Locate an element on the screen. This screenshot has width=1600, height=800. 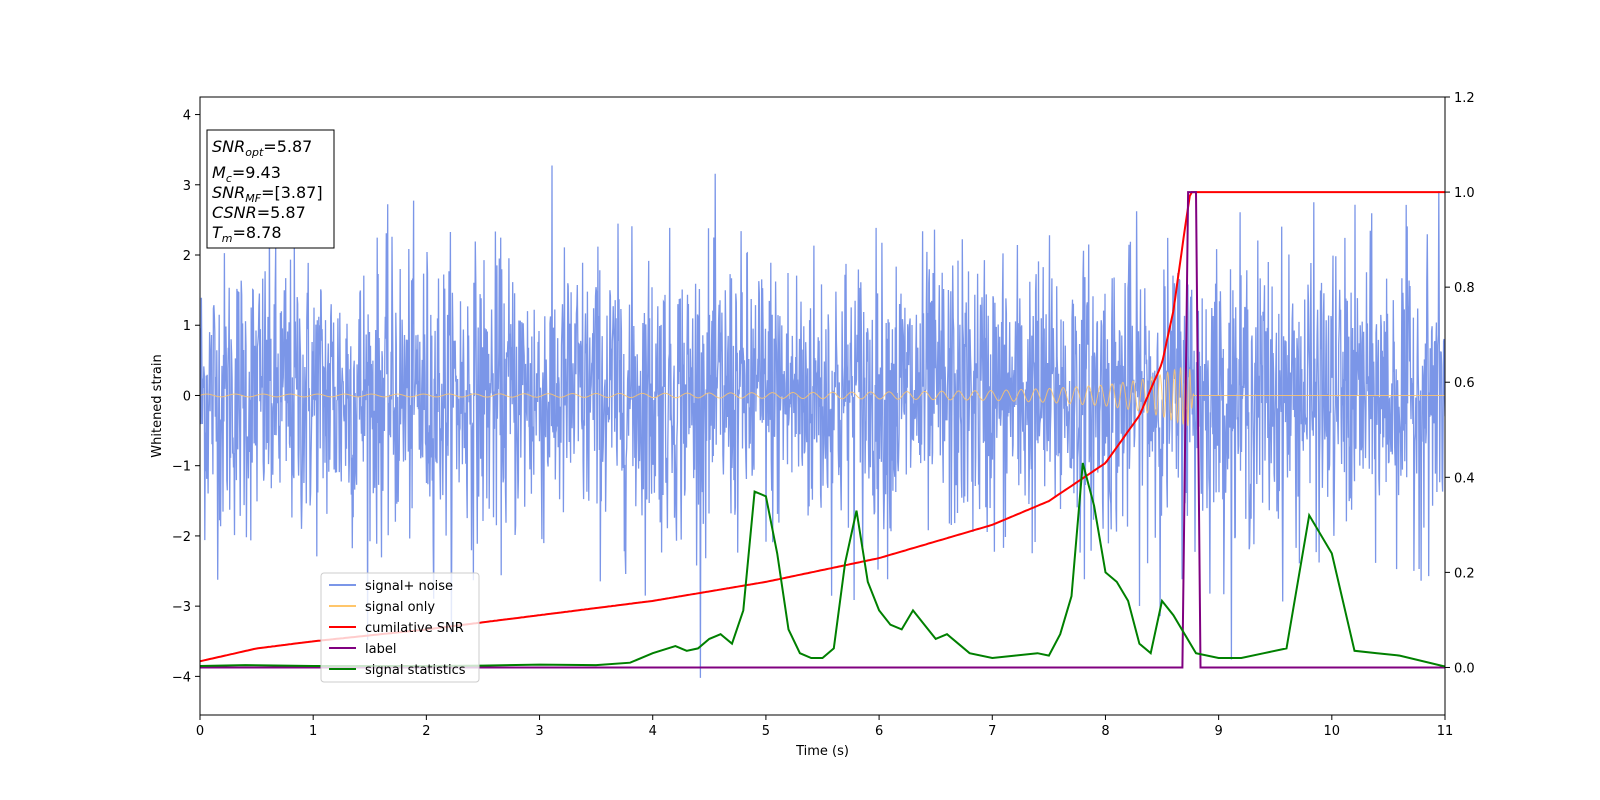
y-tick-label: 0 is located at coordinates (187, 396).